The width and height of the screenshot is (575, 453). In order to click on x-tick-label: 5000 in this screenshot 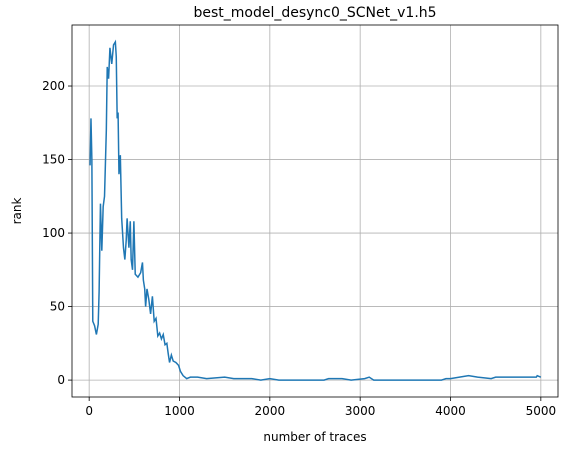, I will do `click(541, 411)`.